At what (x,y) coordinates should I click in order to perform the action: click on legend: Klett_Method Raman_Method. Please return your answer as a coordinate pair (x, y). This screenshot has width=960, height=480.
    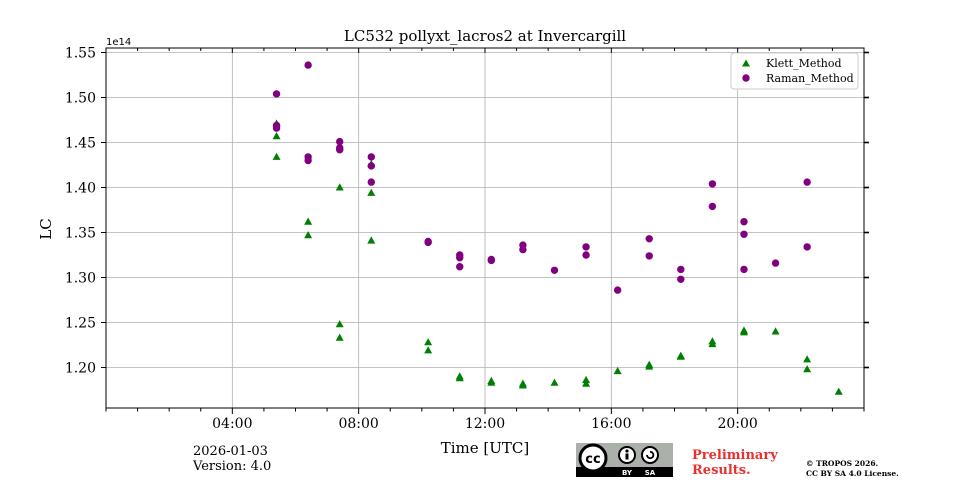
    Looking at the image, I should click on (794, 71).